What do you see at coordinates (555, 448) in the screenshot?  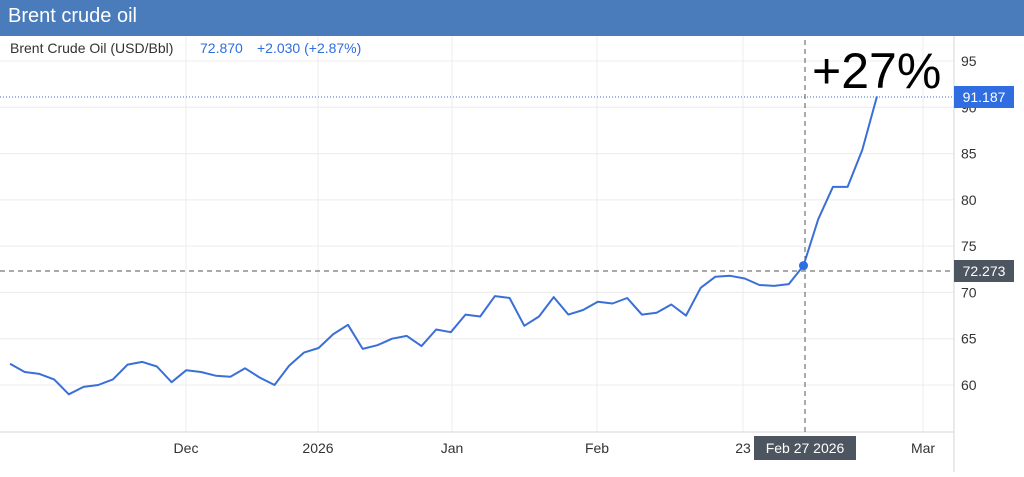 I see `x-axis-ticks: Dec 2026 Jan Feb 23 Mar` at bounding box center [555, 448].